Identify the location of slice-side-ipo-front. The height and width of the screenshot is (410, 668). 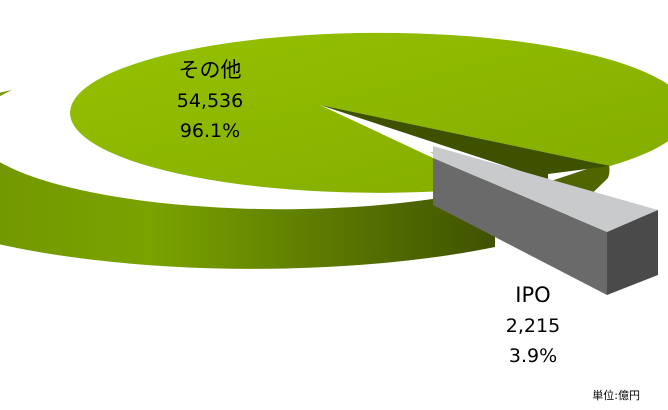
(520, 226).